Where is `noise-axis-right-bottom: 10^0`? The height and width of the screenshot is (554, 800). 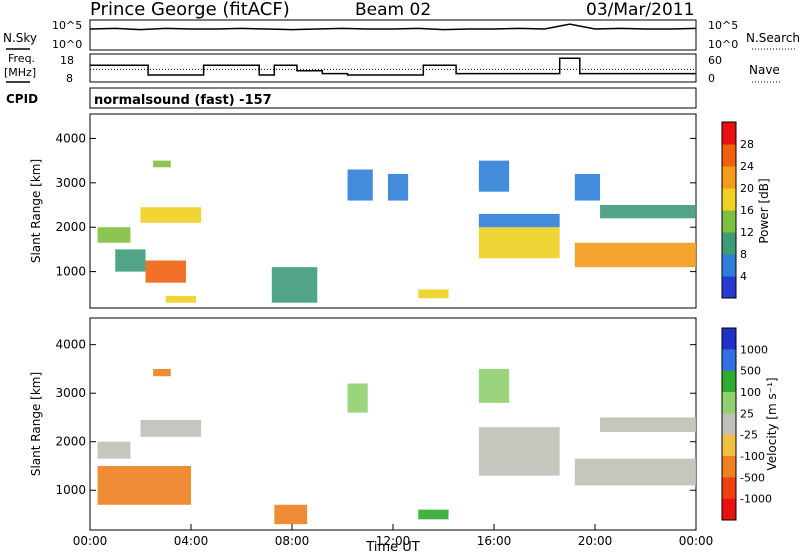 noise-axis-right-bottom: 10^0 is located at coordinates (723, 44).